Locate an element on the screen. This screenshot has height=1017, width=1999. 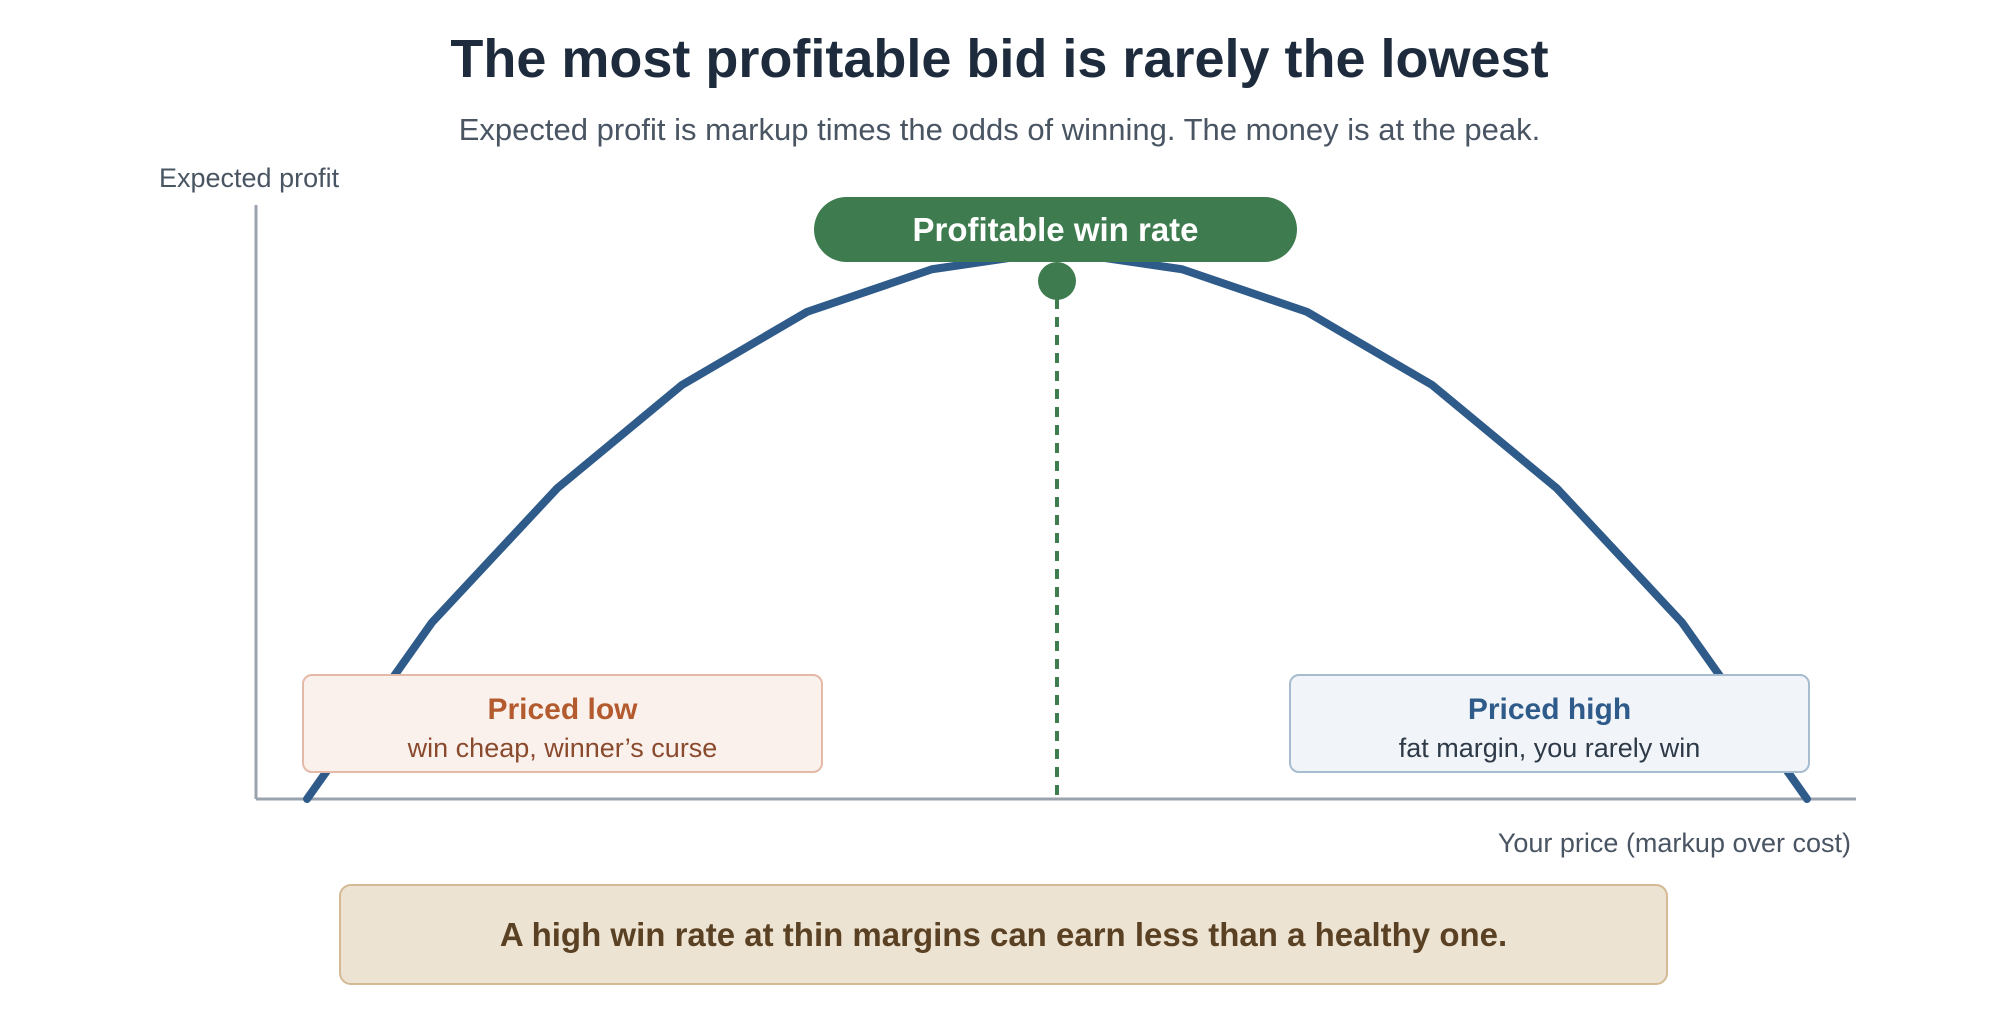
y-axis-label: Expected profit is located at coordinates (249, 178).